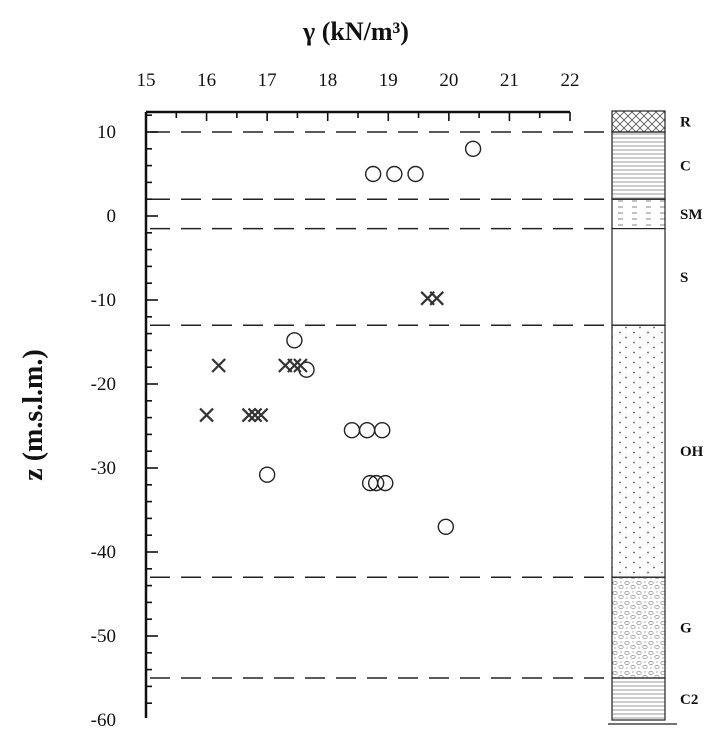 This screenshot has height=735, width=712. What do you see at coordinates (33, 414) in the screenshot?
I see `y-axis-title: z (m.s.l.m.)` at bounding box center [33, 414].